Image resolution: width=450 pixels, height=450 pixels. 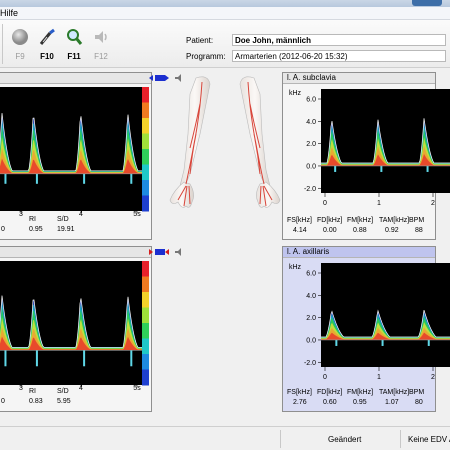 What do you see at coordinates (260, 142) in the screenshot?
I see `left-arm` at bounding box center [260, 142].